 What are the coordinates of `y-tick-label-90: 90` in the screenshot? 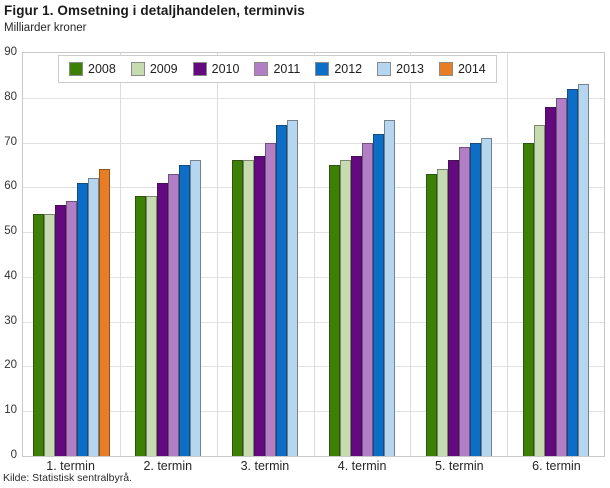 It's located at (10, 52).